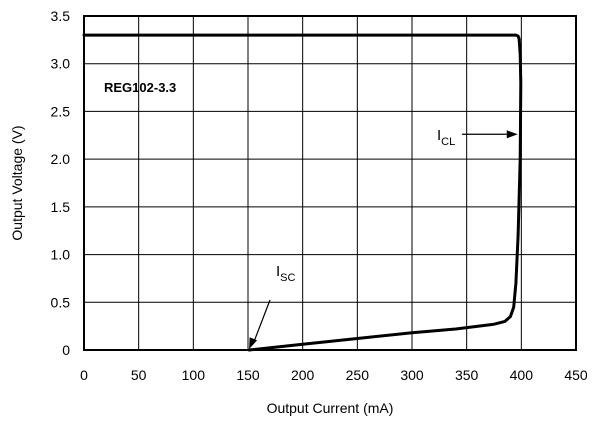  What do you see at coordinates (61, 159) in the screenshot?
I see `y-tick-label: 2.0` at bounding box center [61, 159].